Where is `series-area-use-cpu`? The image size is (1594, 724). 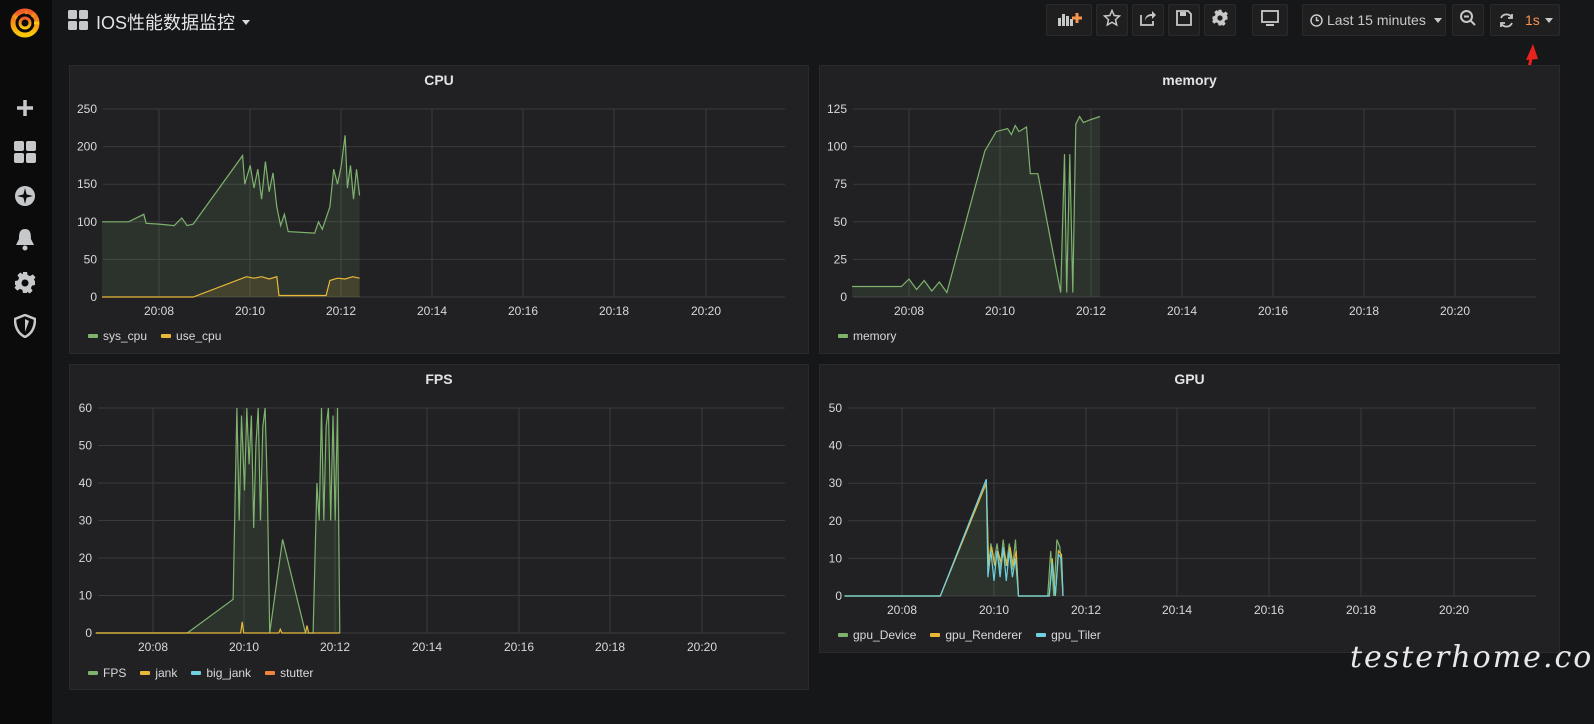
series-area-use-cpu is located at coordinates (231, 286).